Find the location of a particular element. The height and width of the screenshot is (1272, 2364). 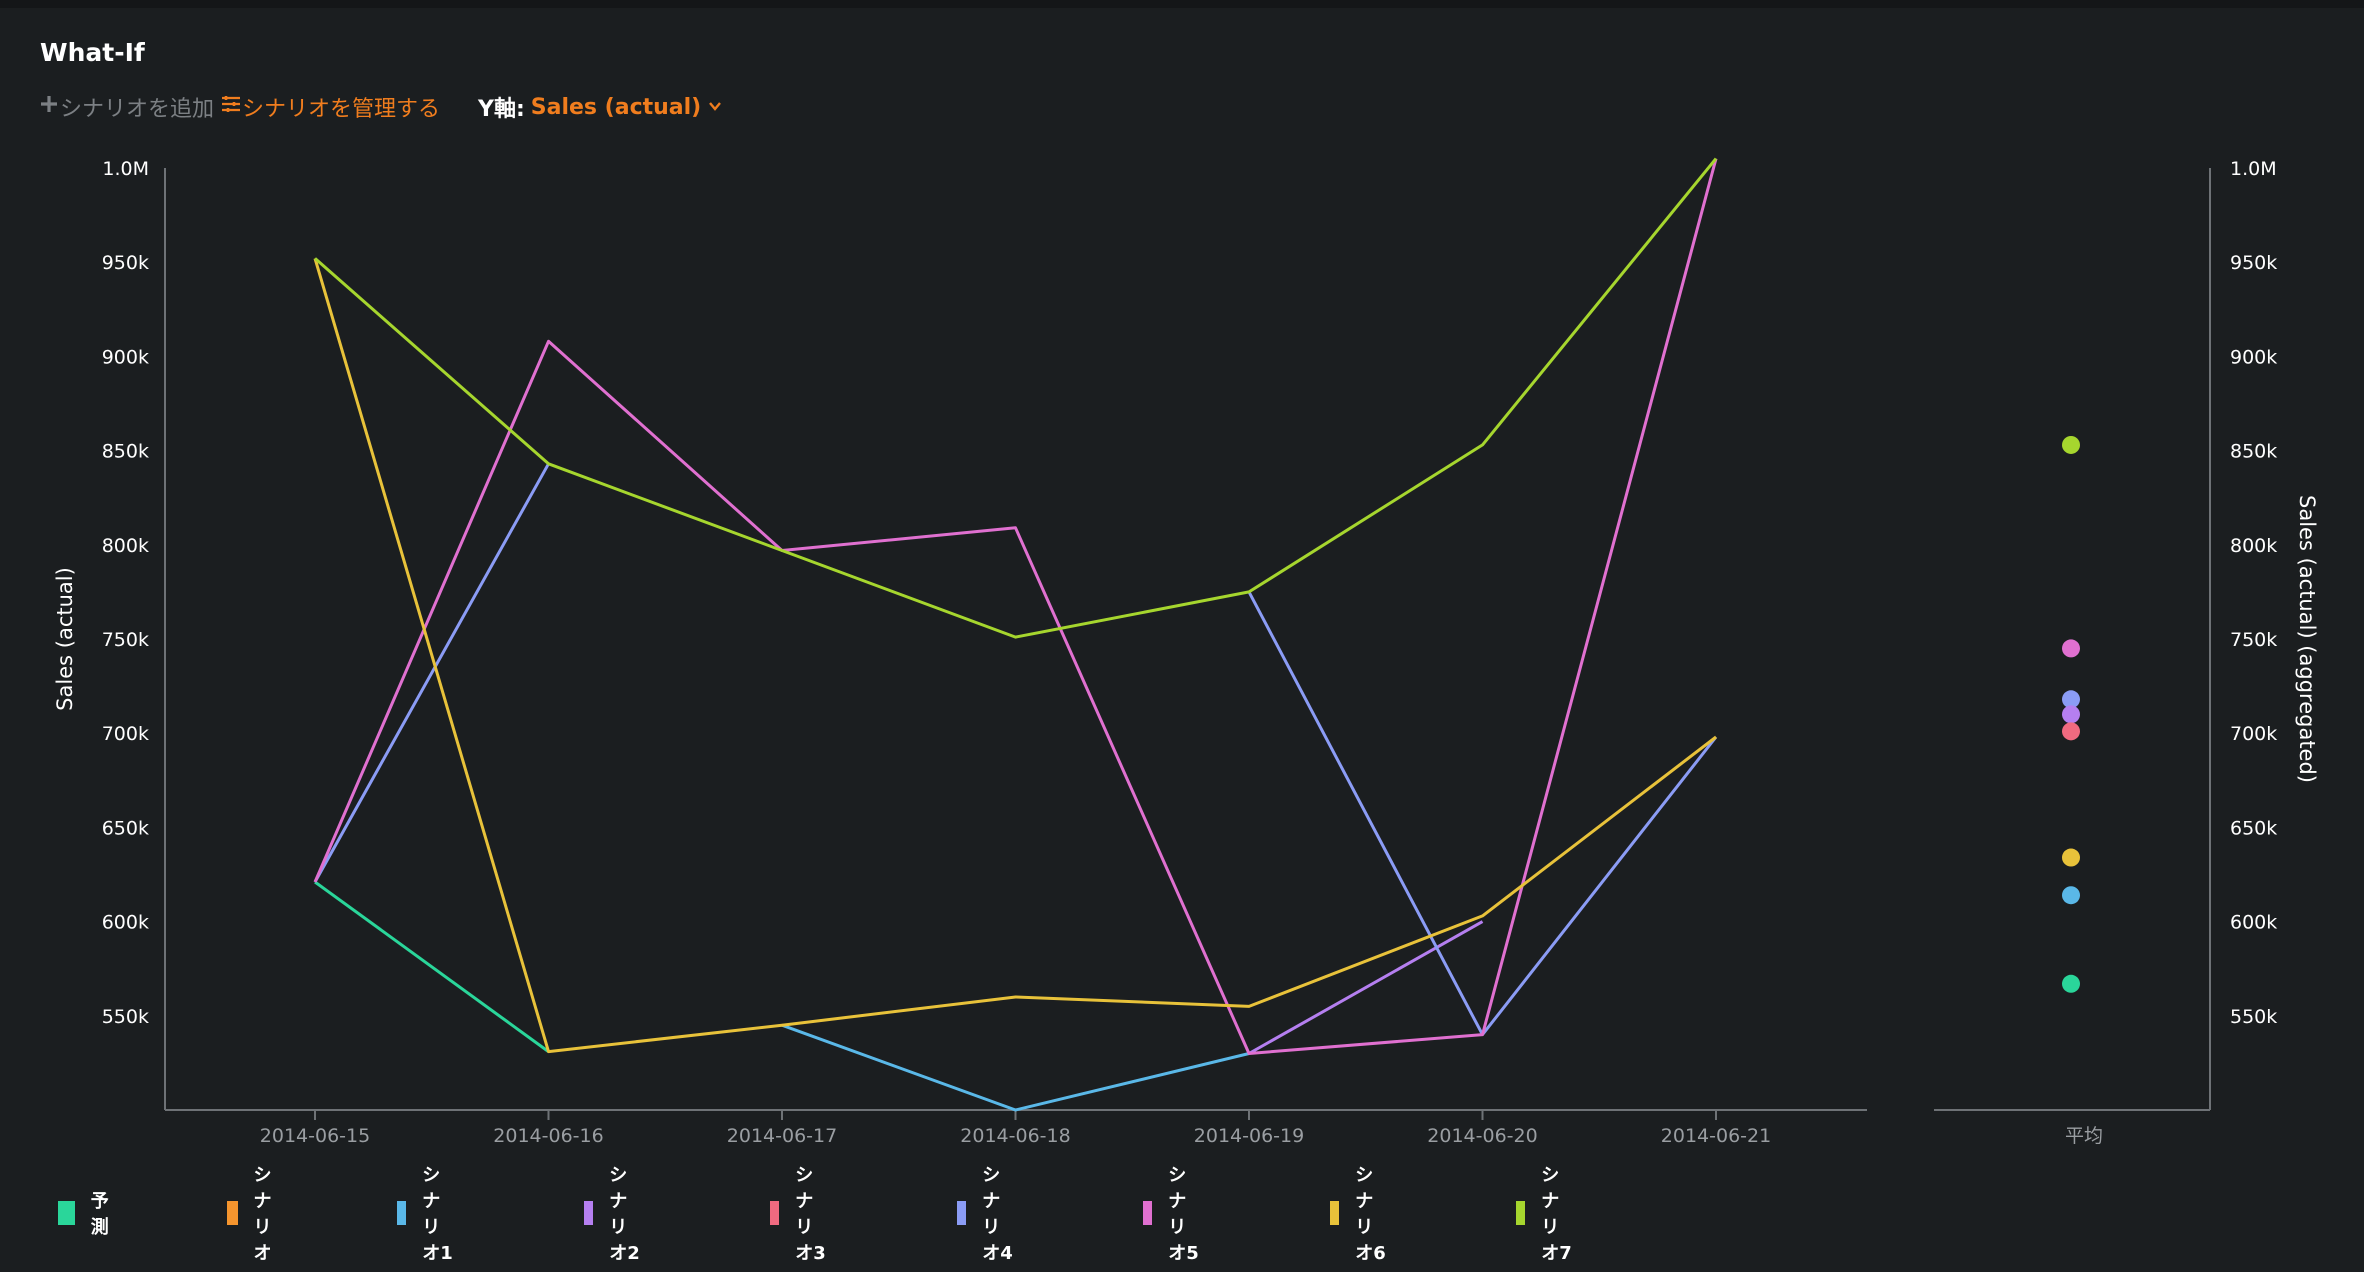

right-y-axis-title: Sales (actual) (aggregated) is located at coordinates (2307, 639).